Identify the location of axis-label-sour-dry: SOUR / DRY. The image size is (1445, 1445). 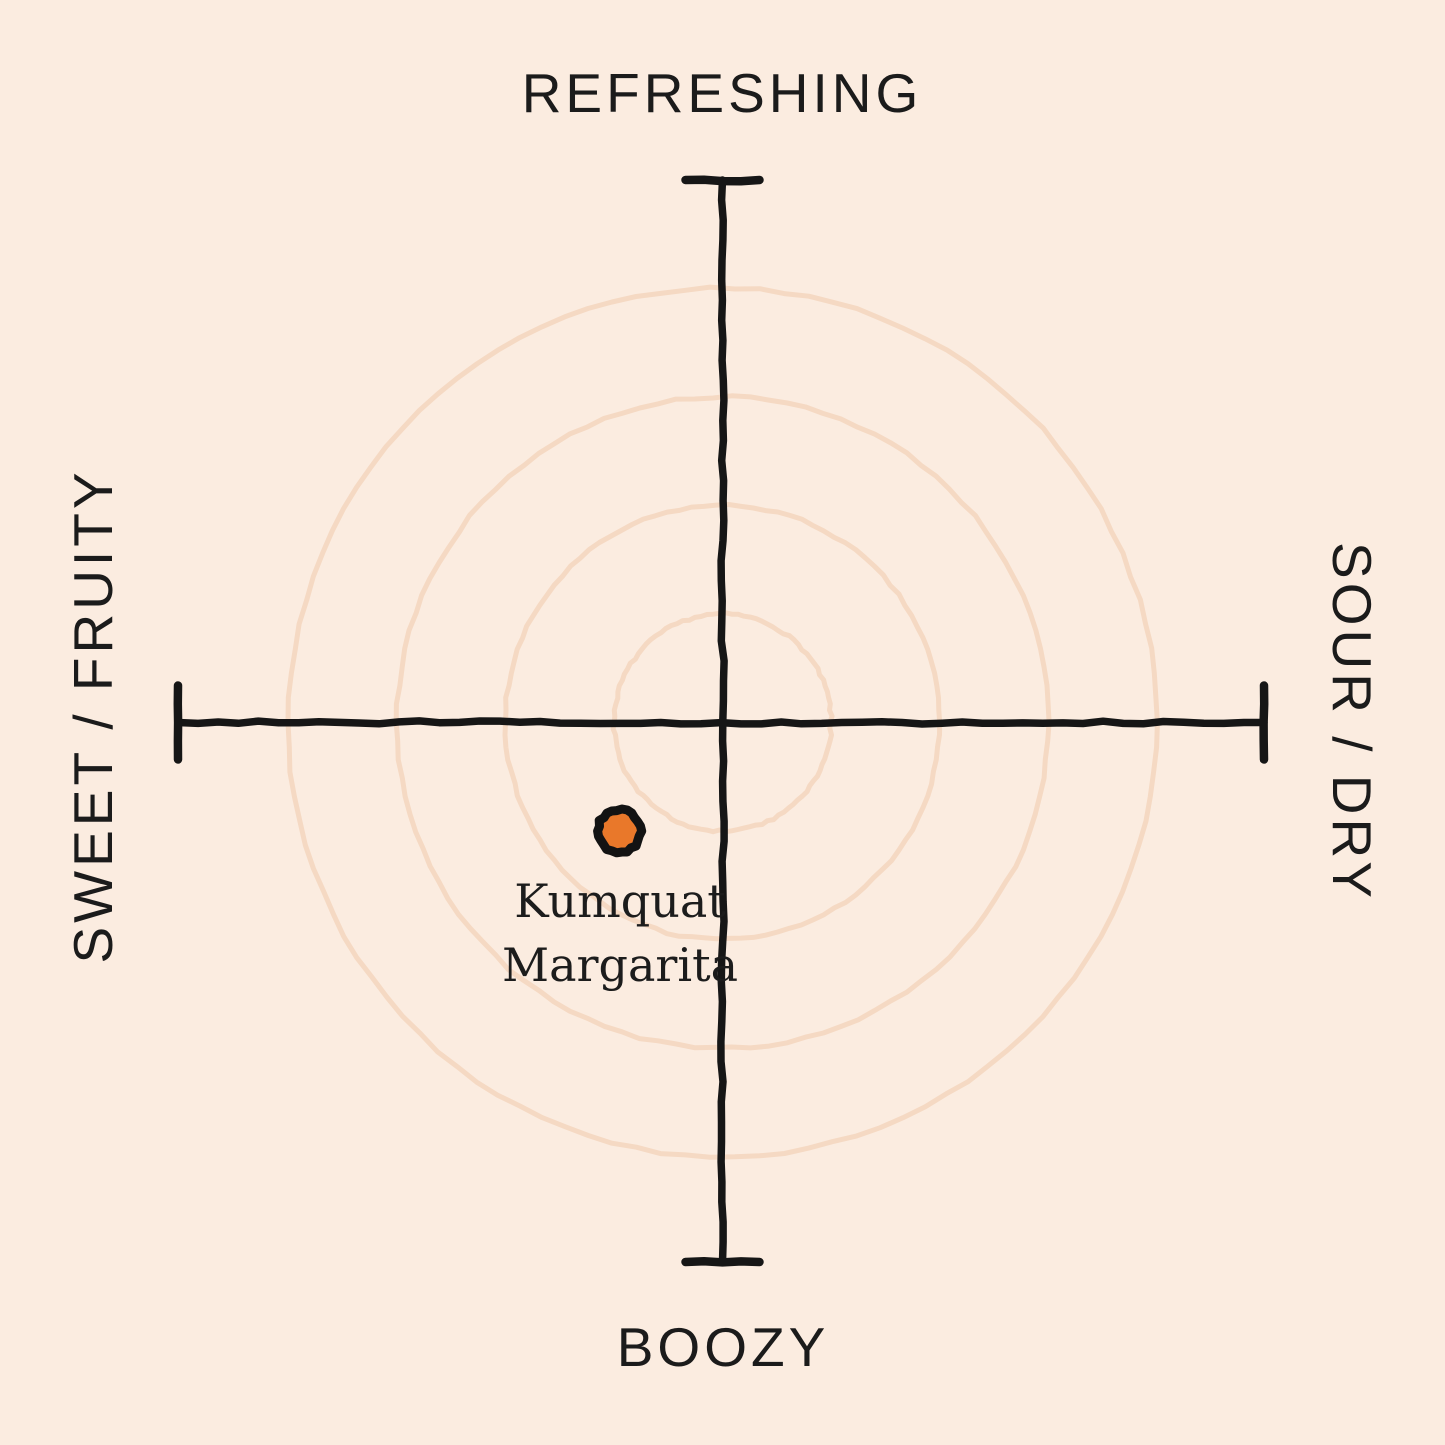
(1352, 722).